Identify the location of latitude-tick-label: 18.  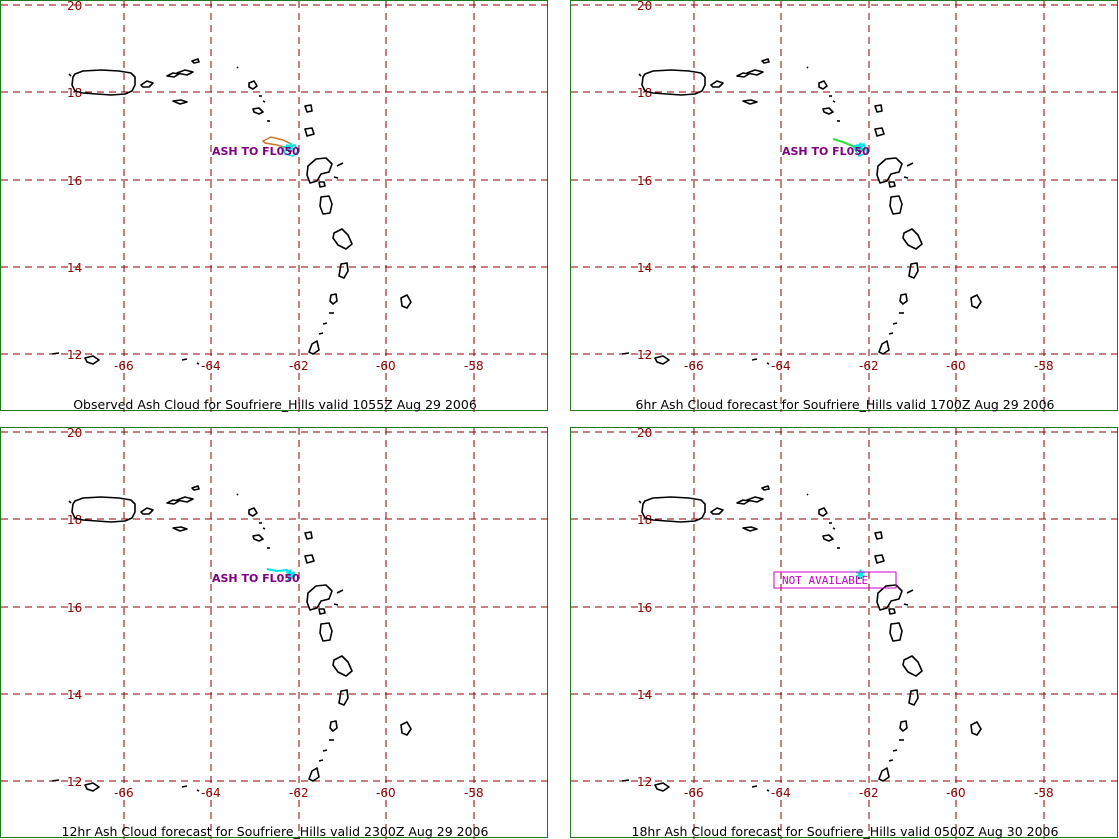
(644, 93).